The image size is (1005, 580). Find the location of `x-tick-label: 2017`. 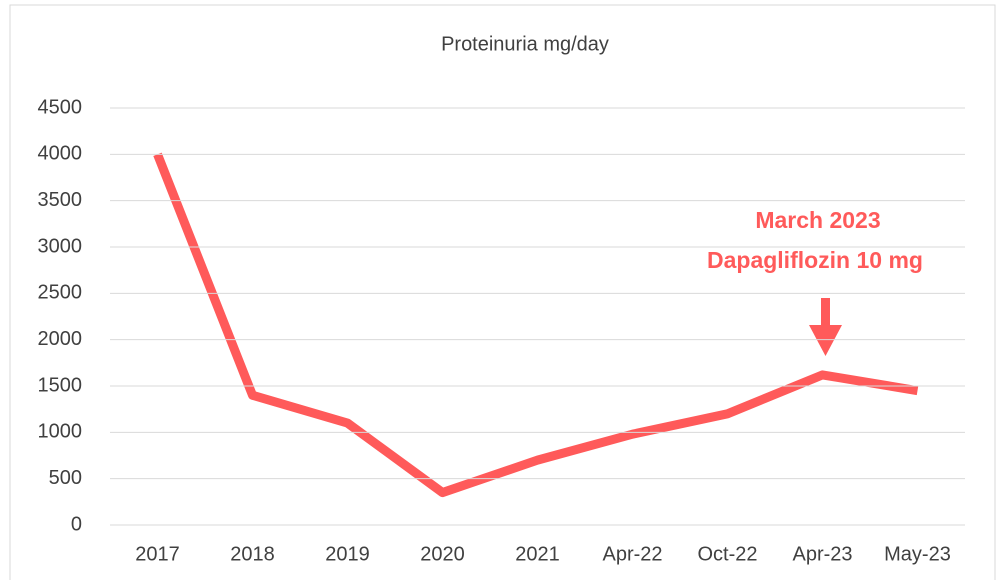

x-tick-label: 2017 is located at coordinates (157, 554).